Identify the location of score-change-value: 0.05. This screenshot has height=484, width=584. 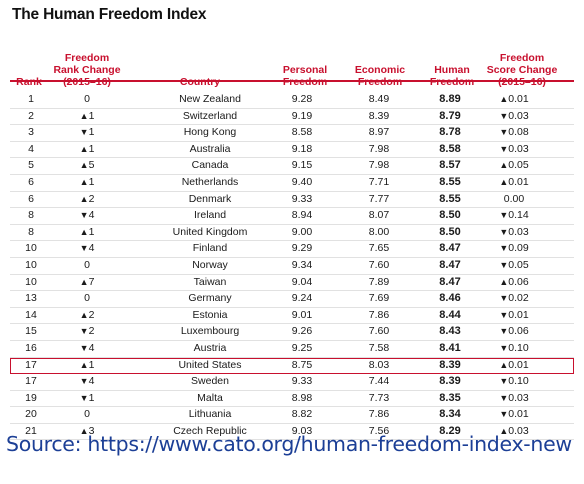
(518, 165).